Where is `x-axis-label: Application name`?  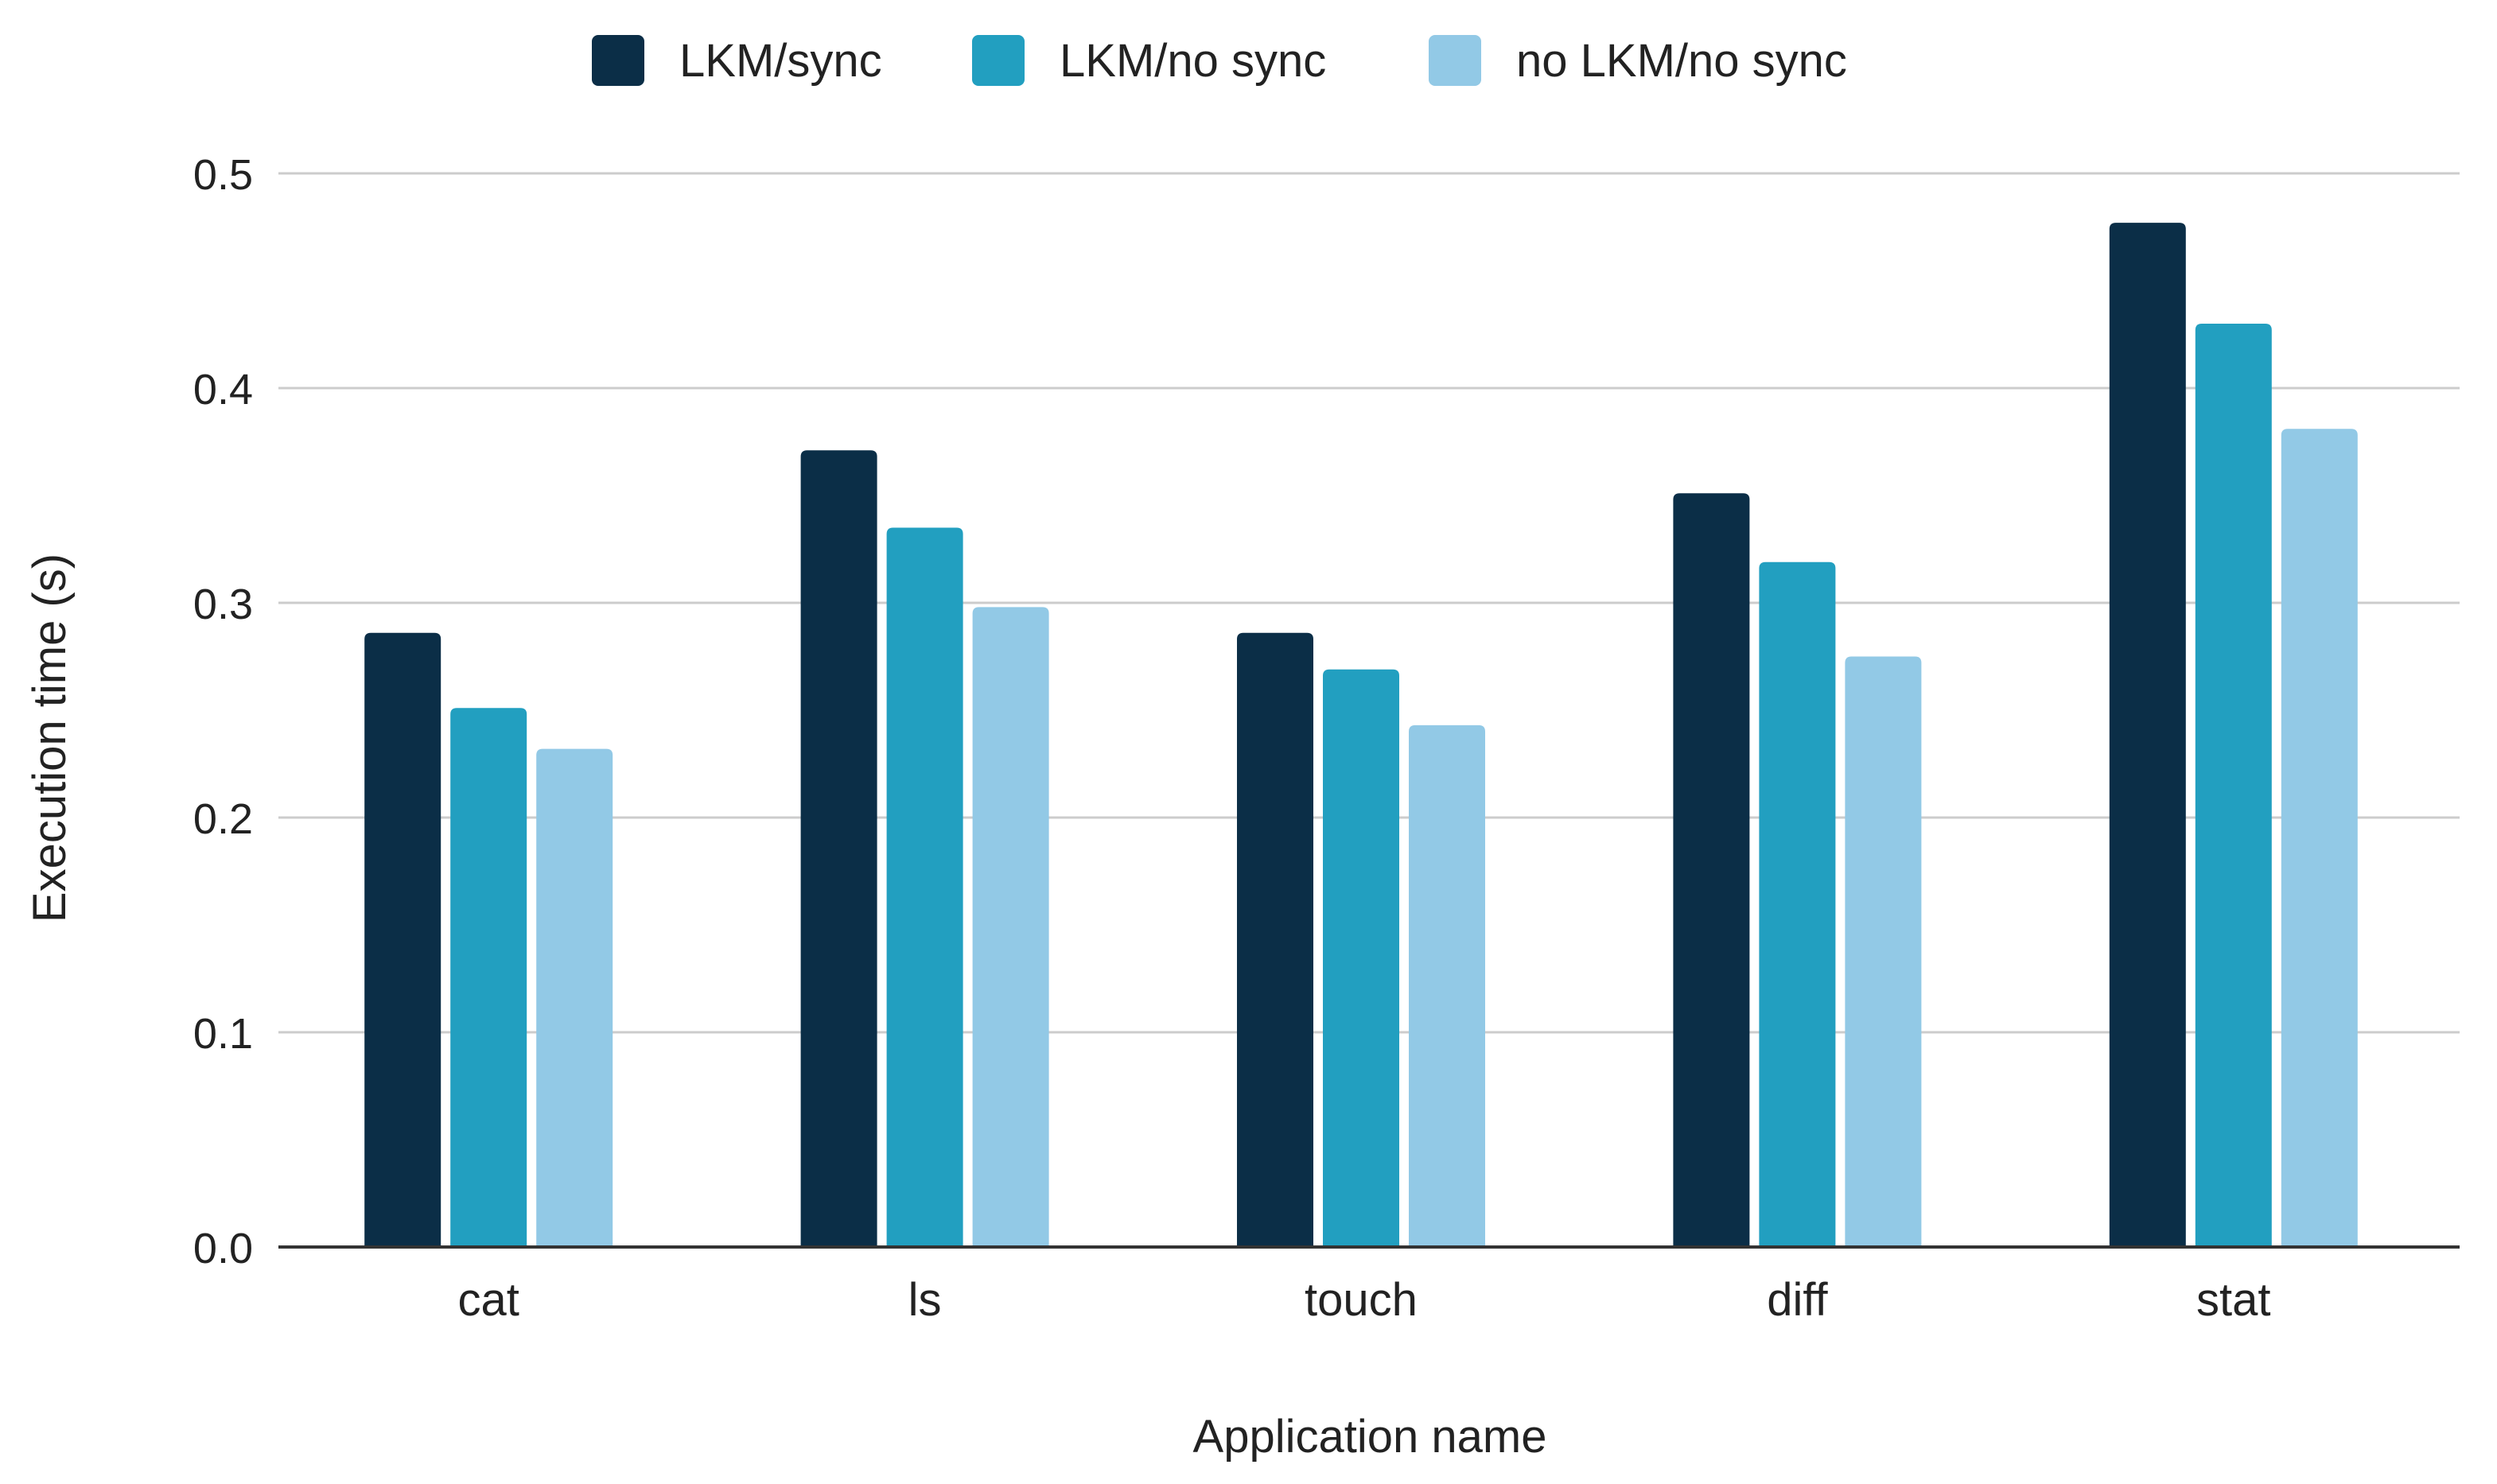 x-axis-label: Application name is located at coordinates (1370, 1437).